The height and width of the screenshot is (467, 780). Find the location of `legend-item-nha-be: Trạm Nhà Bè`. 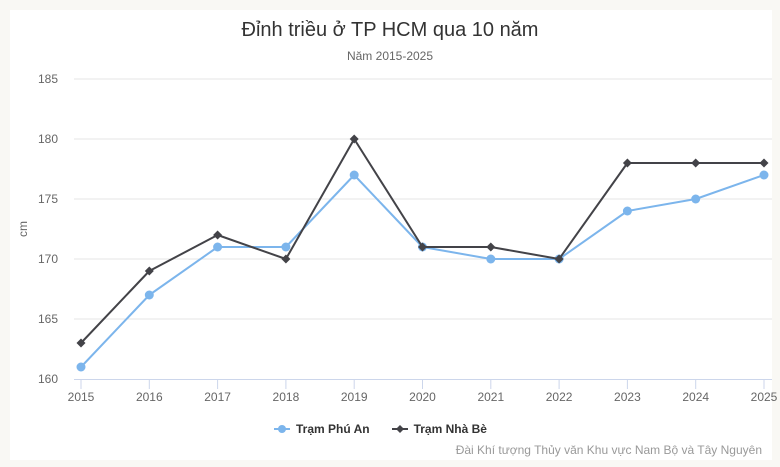

legend-item-nha-be: Trạm Nhà Bè is located at coordinates (439, 429).